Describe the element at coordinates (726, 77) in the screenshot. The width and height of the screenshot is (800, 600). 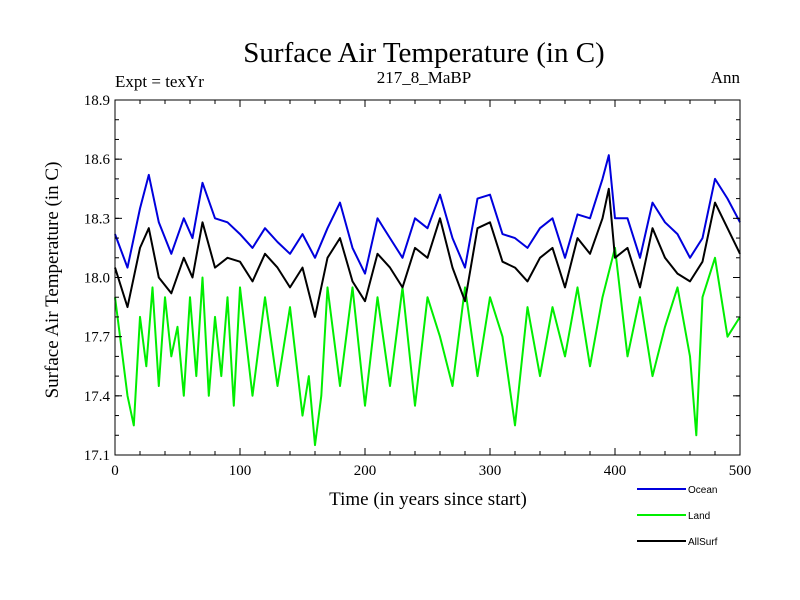
I see `season-label: Ann` at that location.